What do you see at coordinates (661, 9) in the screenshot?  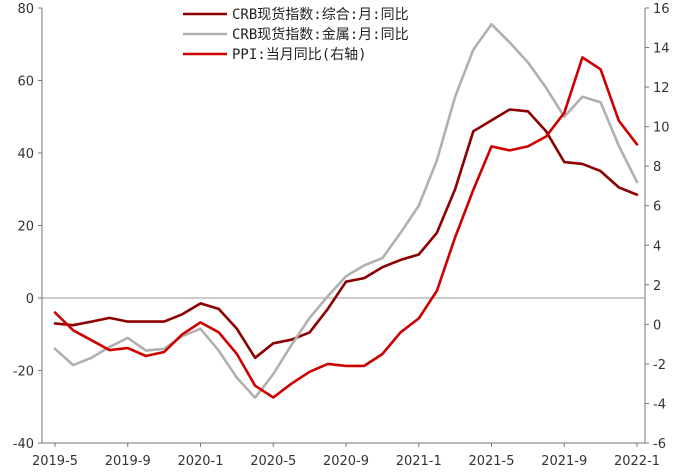 I see `right-tick-label: 16` at bounding box center [661, 9].